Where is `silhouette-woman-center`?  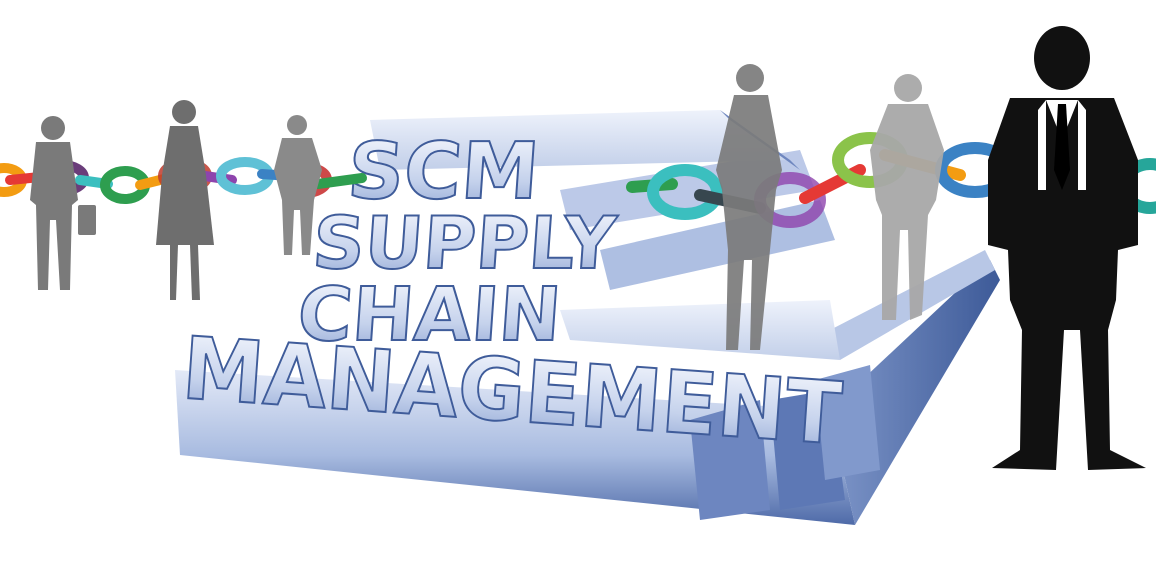 silhouette-woman-center is located at coordinates (749, 207).